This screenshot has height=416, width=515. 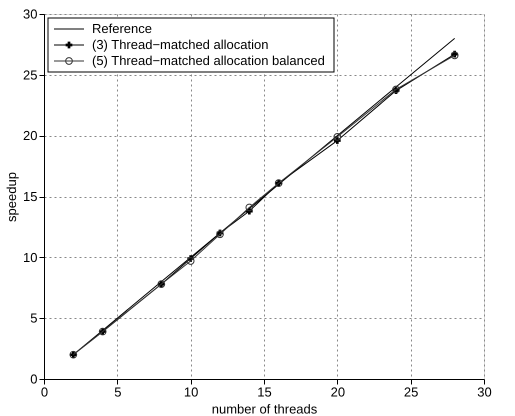 What do you see at coordinates (118, 392) in the screenshot?
I see `x-tick-label: 5` at bounding box center [118, 392].